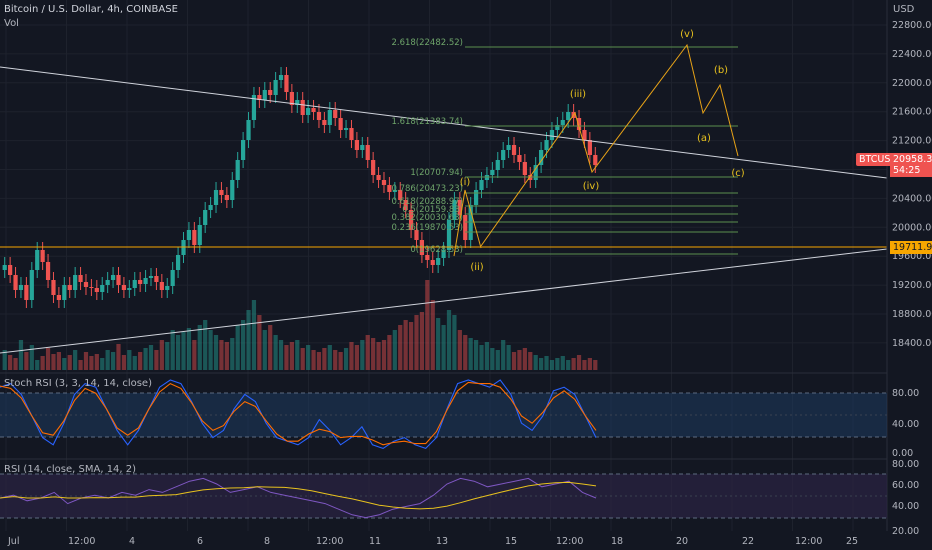  Describe the element at coordinates (912, 343) in the screenshot. I see `price-tick-label: 18400.00` at that location.